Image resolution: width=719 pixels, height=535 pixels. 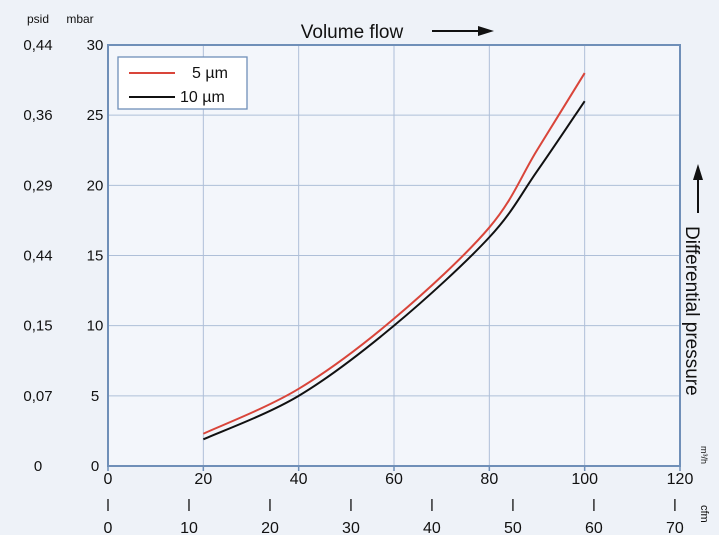 What do you see at coordinates (202, 97) in the screenshot?
I see `legend-label-10um: 10 µm` at bounding box center [202, 97].